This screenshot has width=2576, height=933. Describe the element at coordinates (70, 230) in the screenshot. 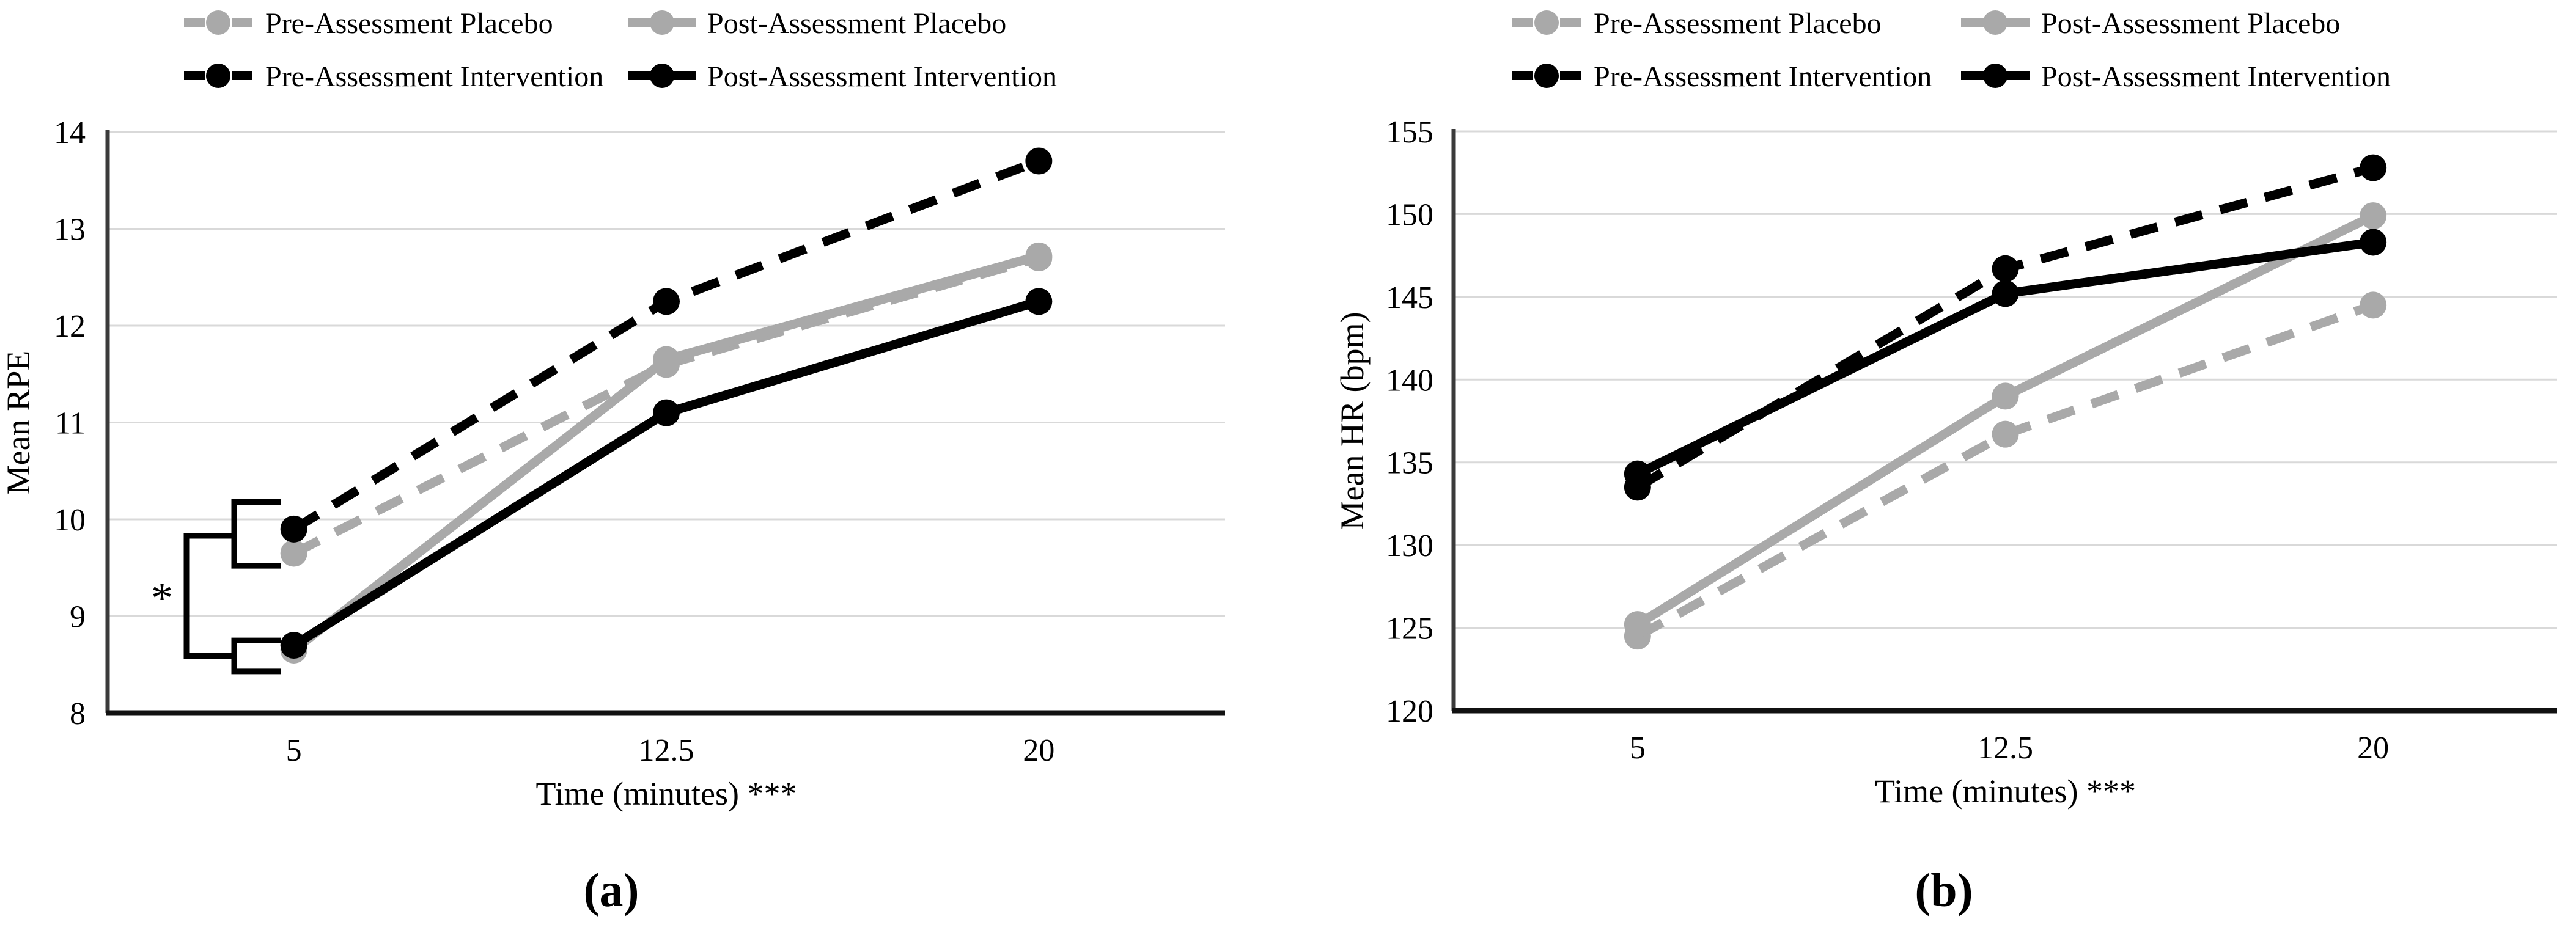

I see `y-tick-label: 13` at that location.